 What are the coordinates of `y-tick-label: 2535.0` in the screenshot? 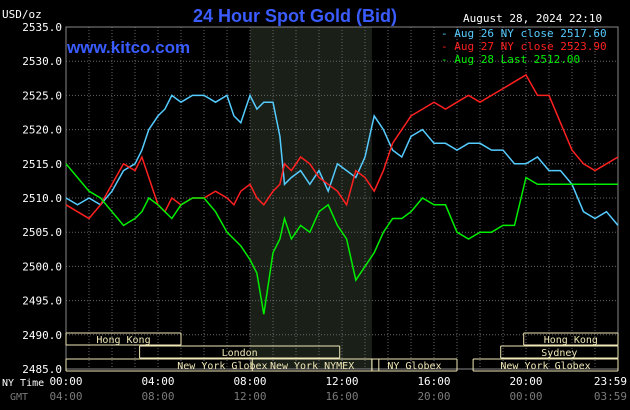 It's located at (42, 27).